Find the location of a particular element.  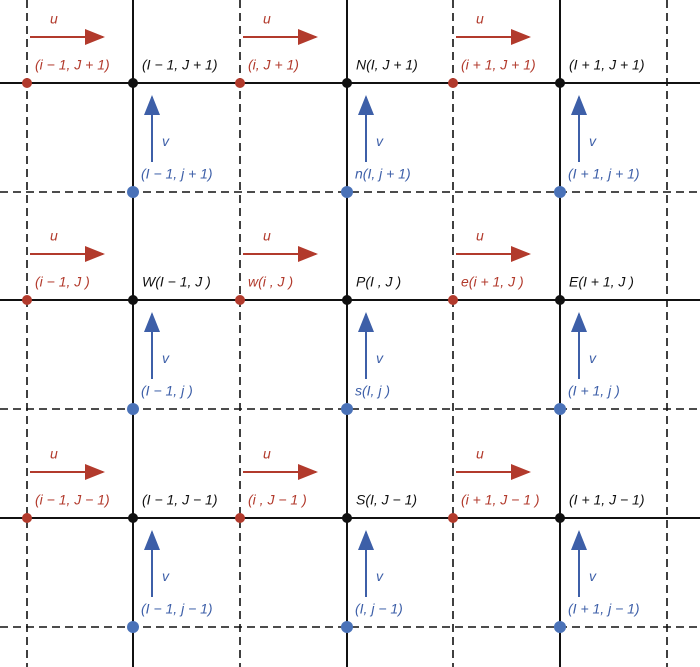

node-label: W(I − 1, J ) is located at coordinates (176, 282).